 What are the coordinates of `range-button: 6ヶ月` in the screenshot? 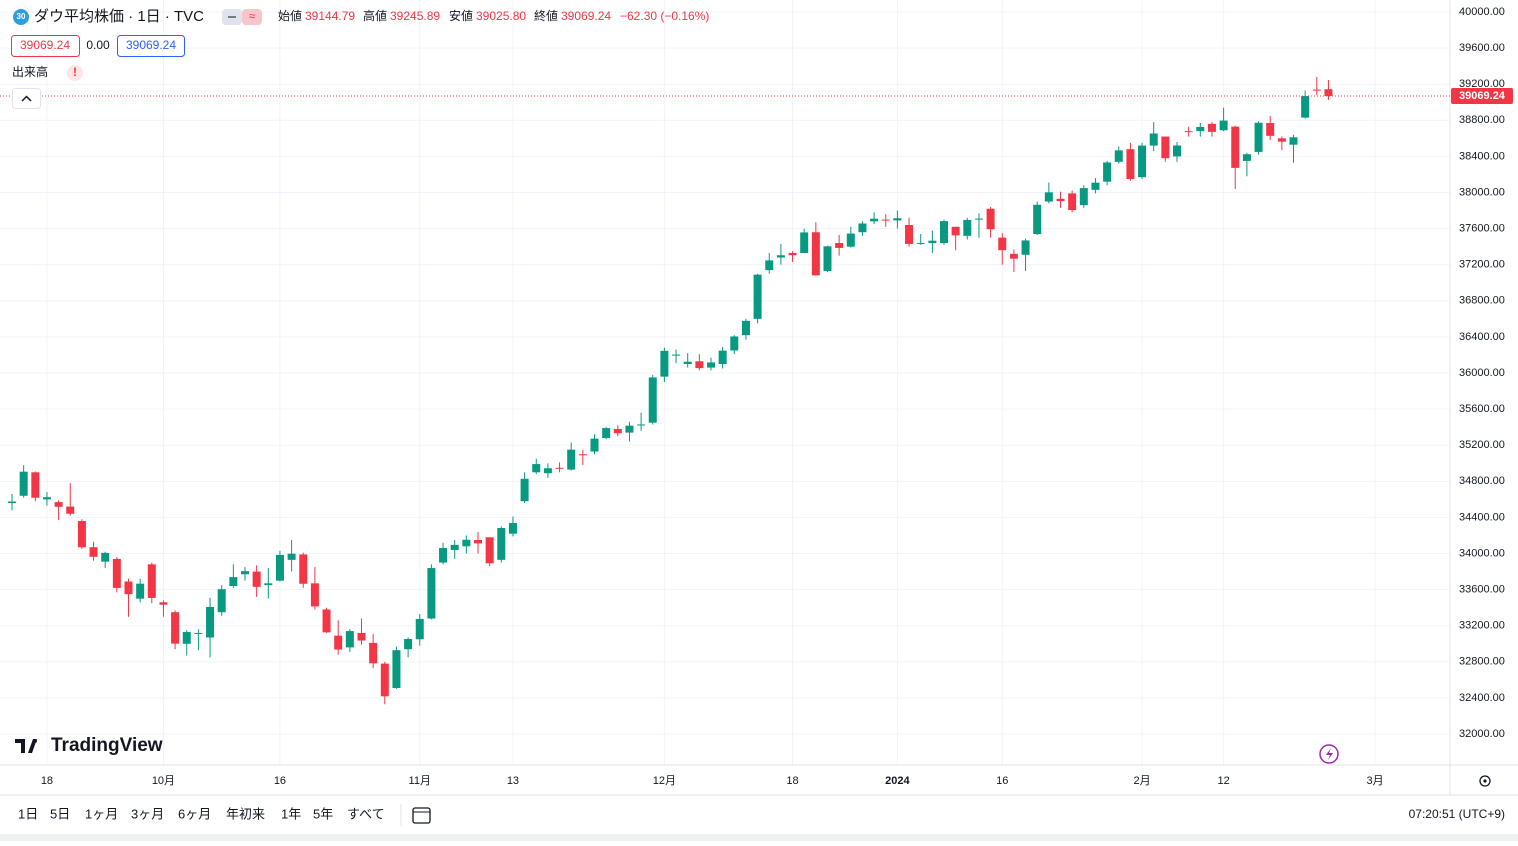 It's located at (194, 813).